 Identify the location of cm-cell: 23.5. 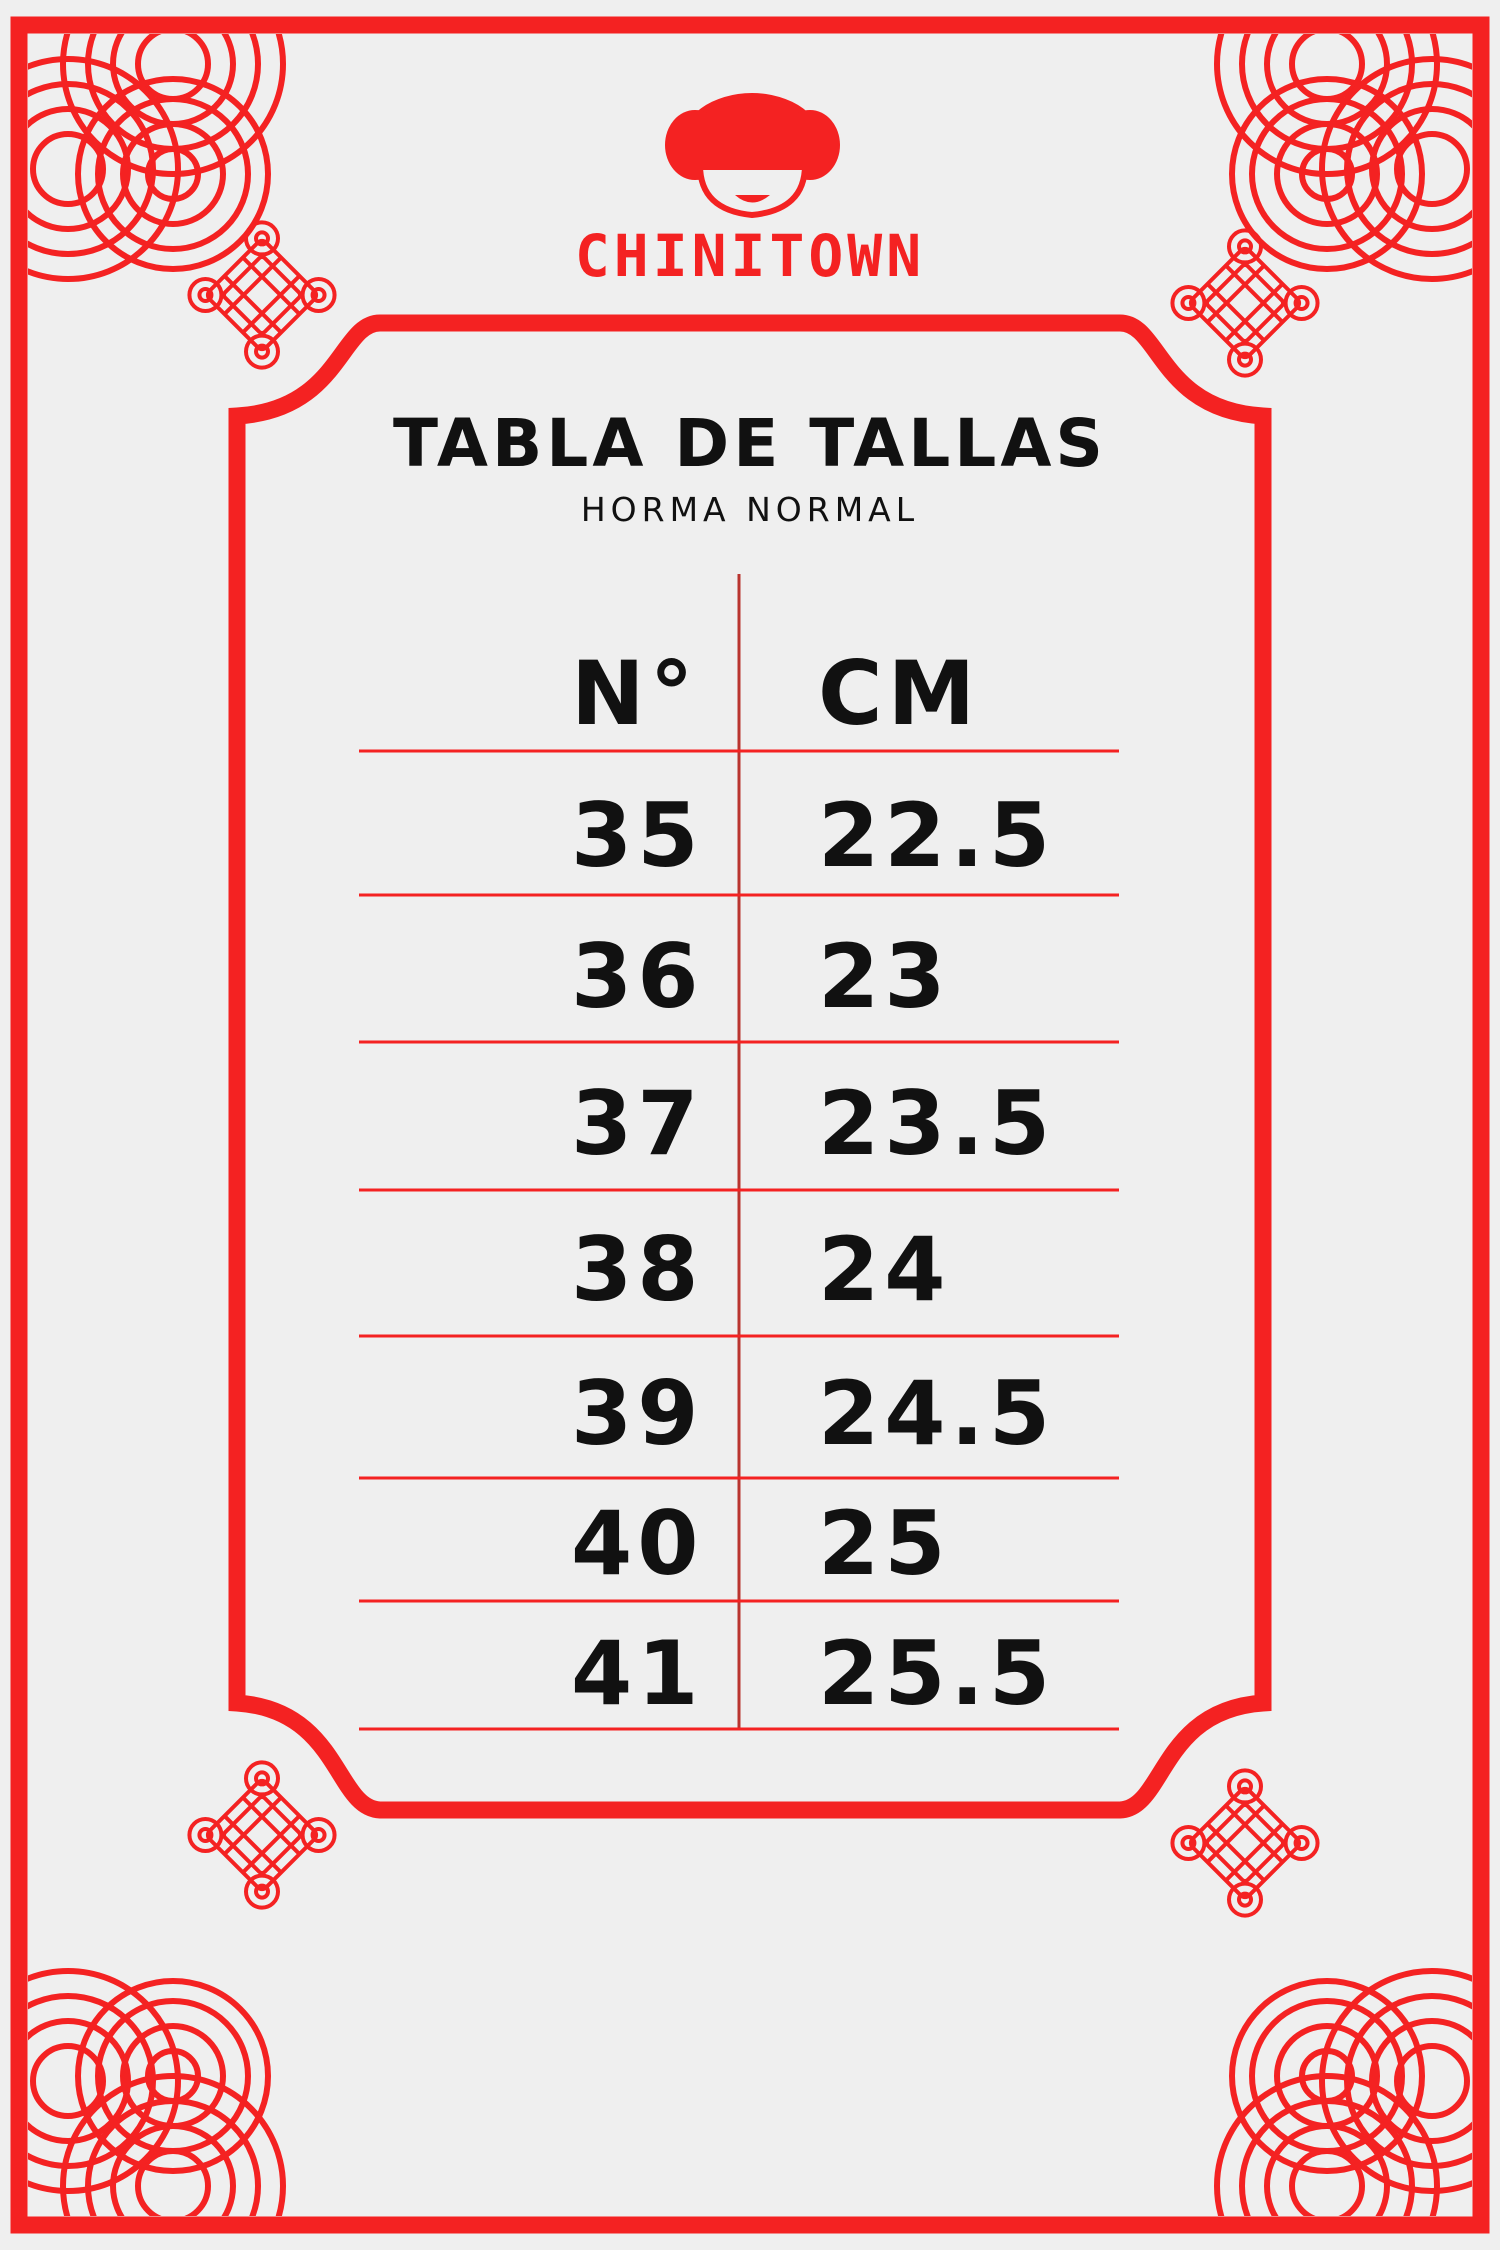
(937, 1123).